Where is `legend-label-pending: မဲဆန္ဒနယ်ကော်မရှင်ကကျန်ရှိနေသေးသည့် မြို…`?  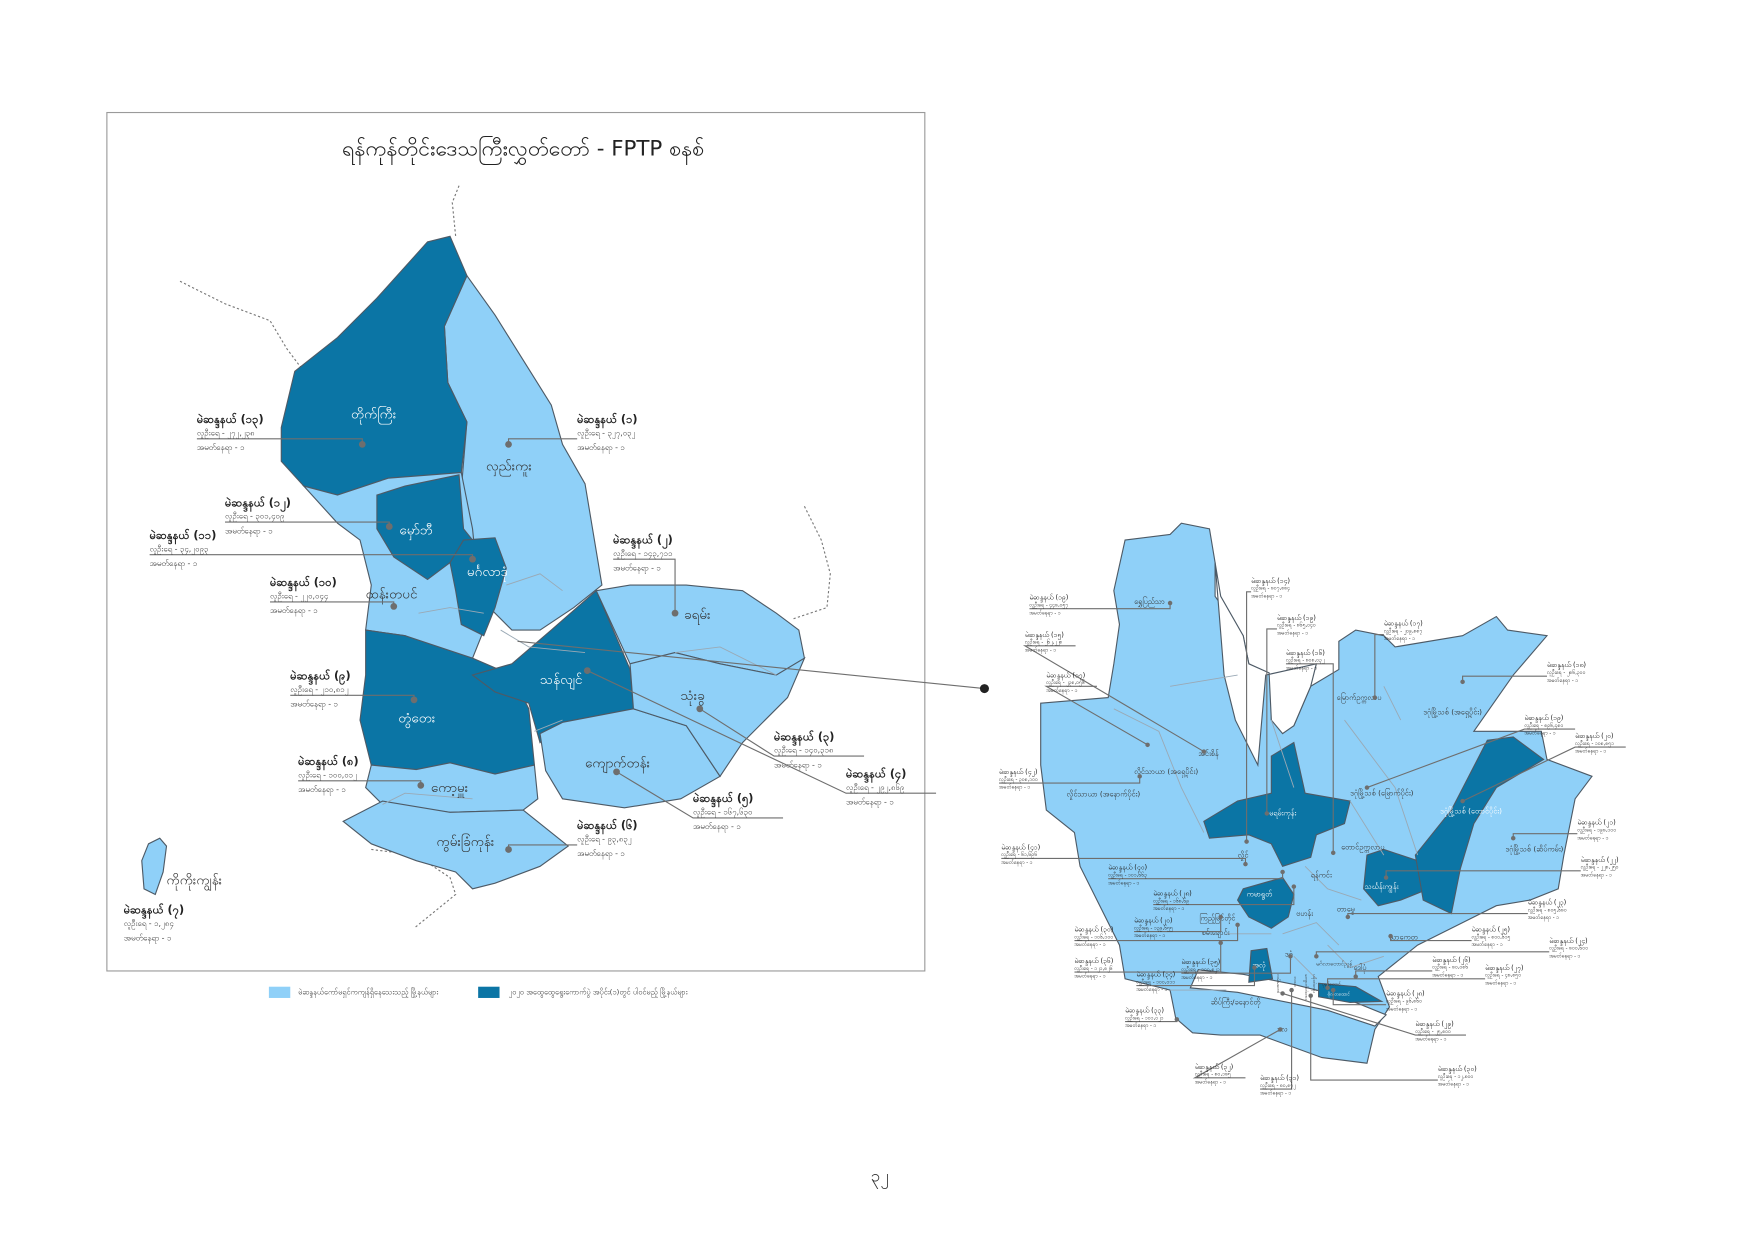
legend-label-pending: မဲဆန္ဒနယ်ကော်မရှင်ကကျန်ရှိနေသေးသည့် မြို… is located at coordinates (368, 993).